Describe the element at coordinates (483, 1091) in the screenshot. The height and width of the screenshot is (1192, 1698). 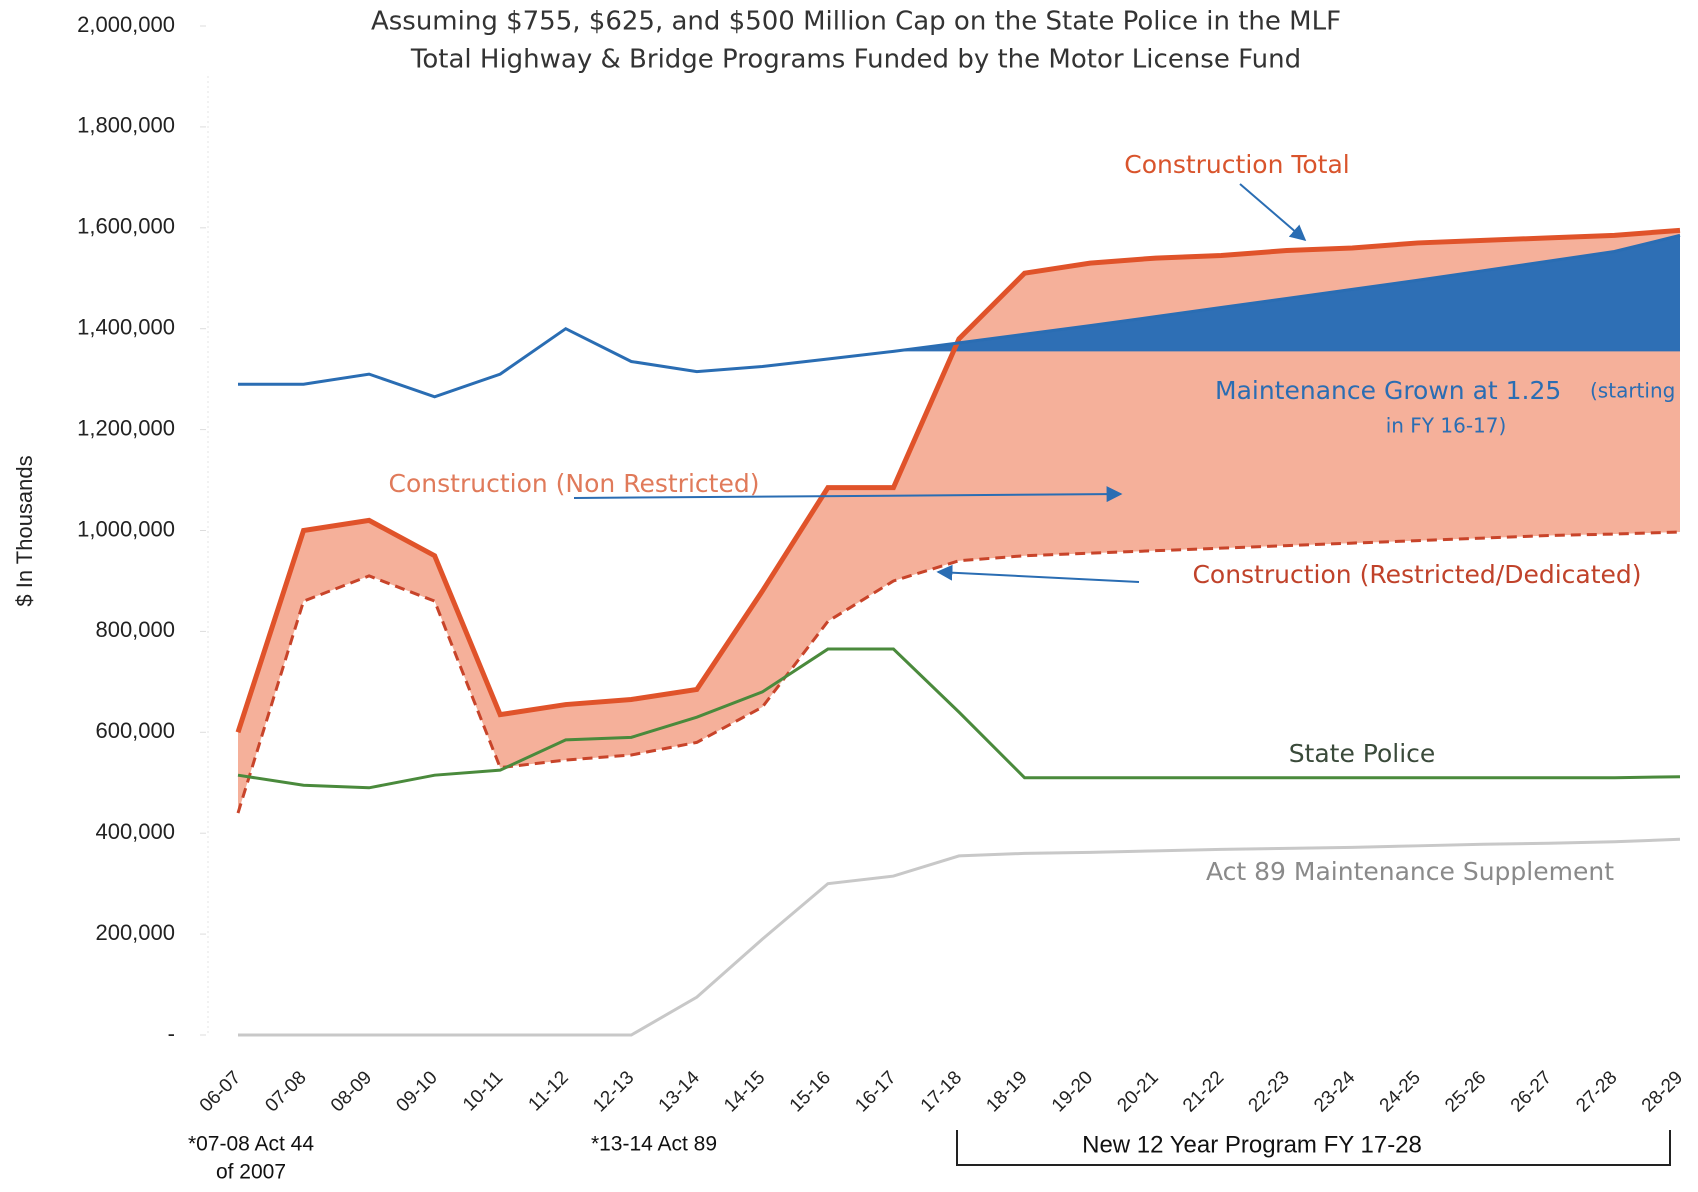
I see `x-tick-label: 10-11` at that location.